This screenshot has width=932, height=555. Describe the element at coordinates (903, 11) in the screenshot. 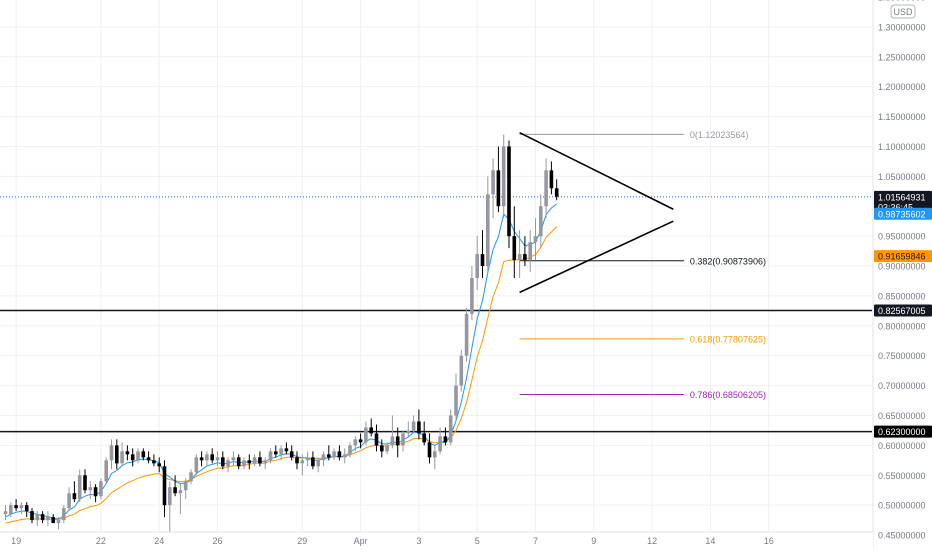

I see `currency-badge: USD` at that location.